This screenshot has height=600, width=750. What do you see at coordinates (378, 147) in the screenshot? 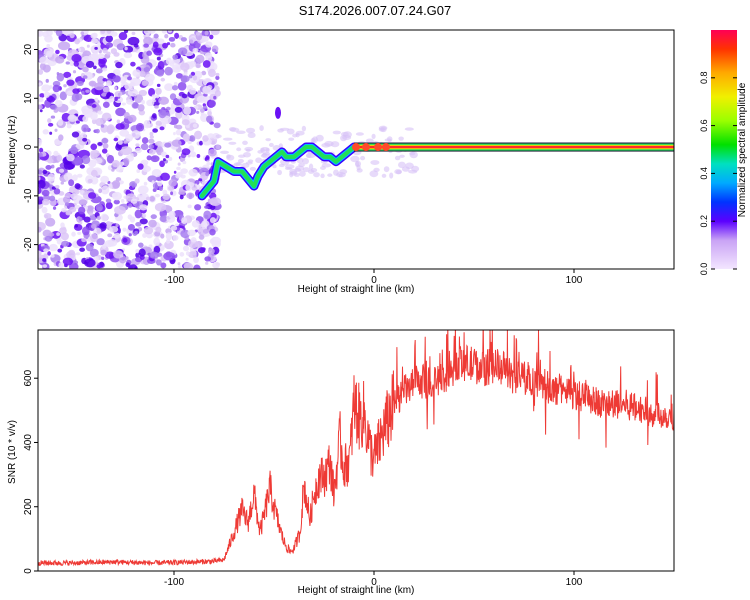
I see `carrier-lobe` at bounding box center [378, 147].